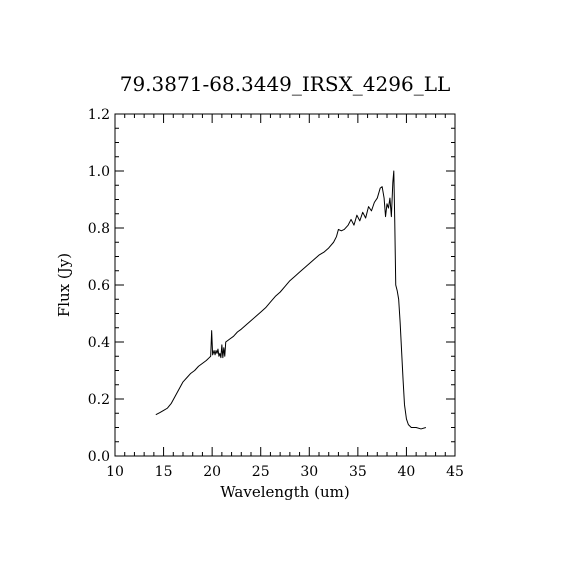 This screenshot has width=570, height=575. I want to click on chart-title: 79.3871-68.3449_IRSX_4296_LL, so click(285, 84).